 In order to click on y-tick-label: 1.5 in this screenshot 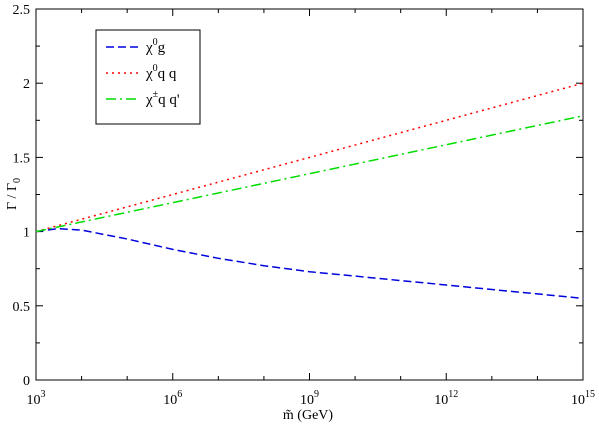, I will do `click(22, 158)`.